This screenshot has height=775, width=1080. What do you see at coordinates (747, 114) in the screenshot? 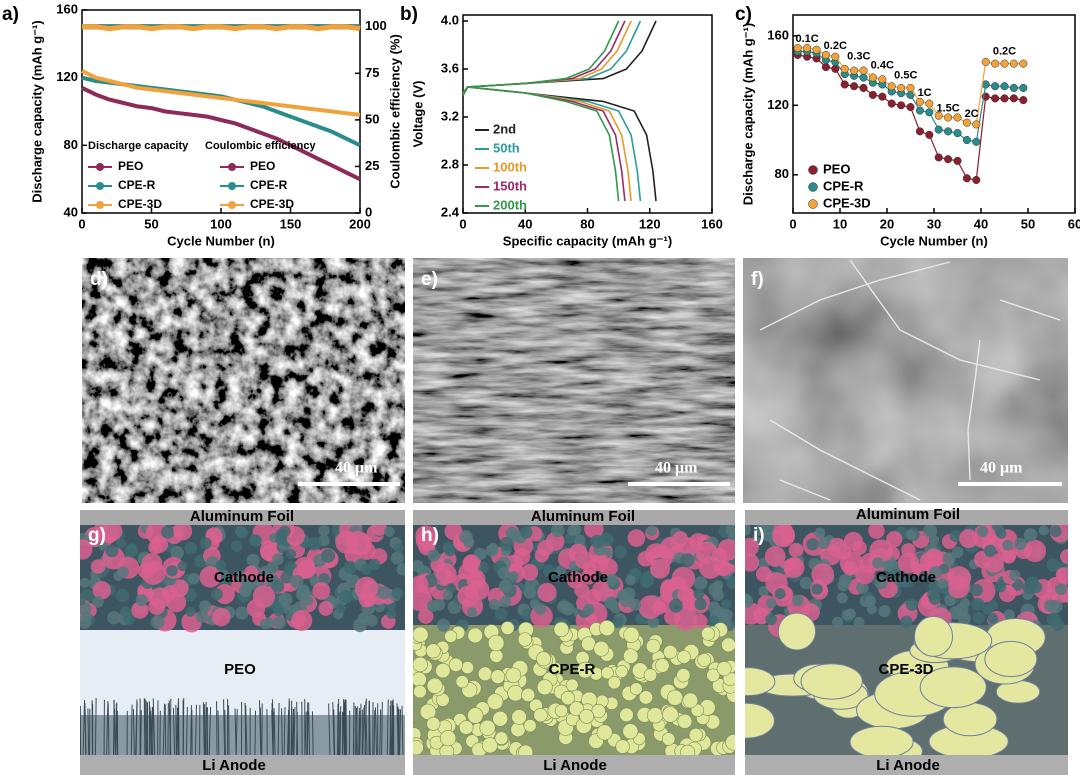
I see `y-axis-label: Discharge capacity (mAh g⁻¹)` at bounding box center [747, 114].